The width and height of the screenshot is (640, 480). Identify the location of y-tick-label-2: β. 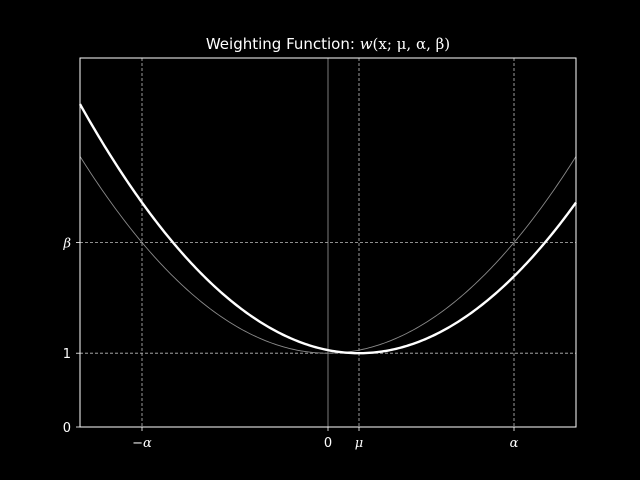
(66, 244).